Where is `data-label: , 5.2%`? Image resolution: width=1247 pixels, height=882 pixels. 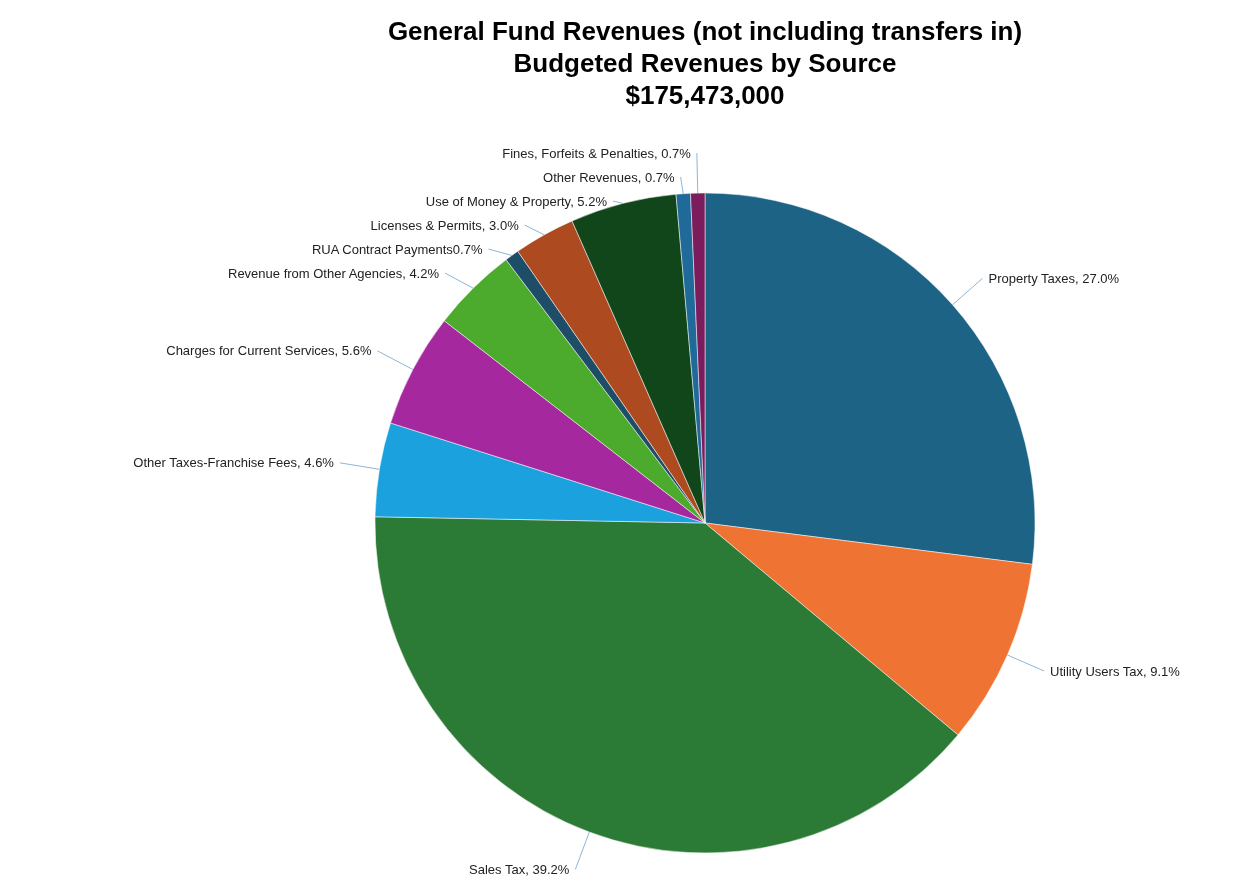 data-label: , 5.2% is located at coordinates (589, 201).